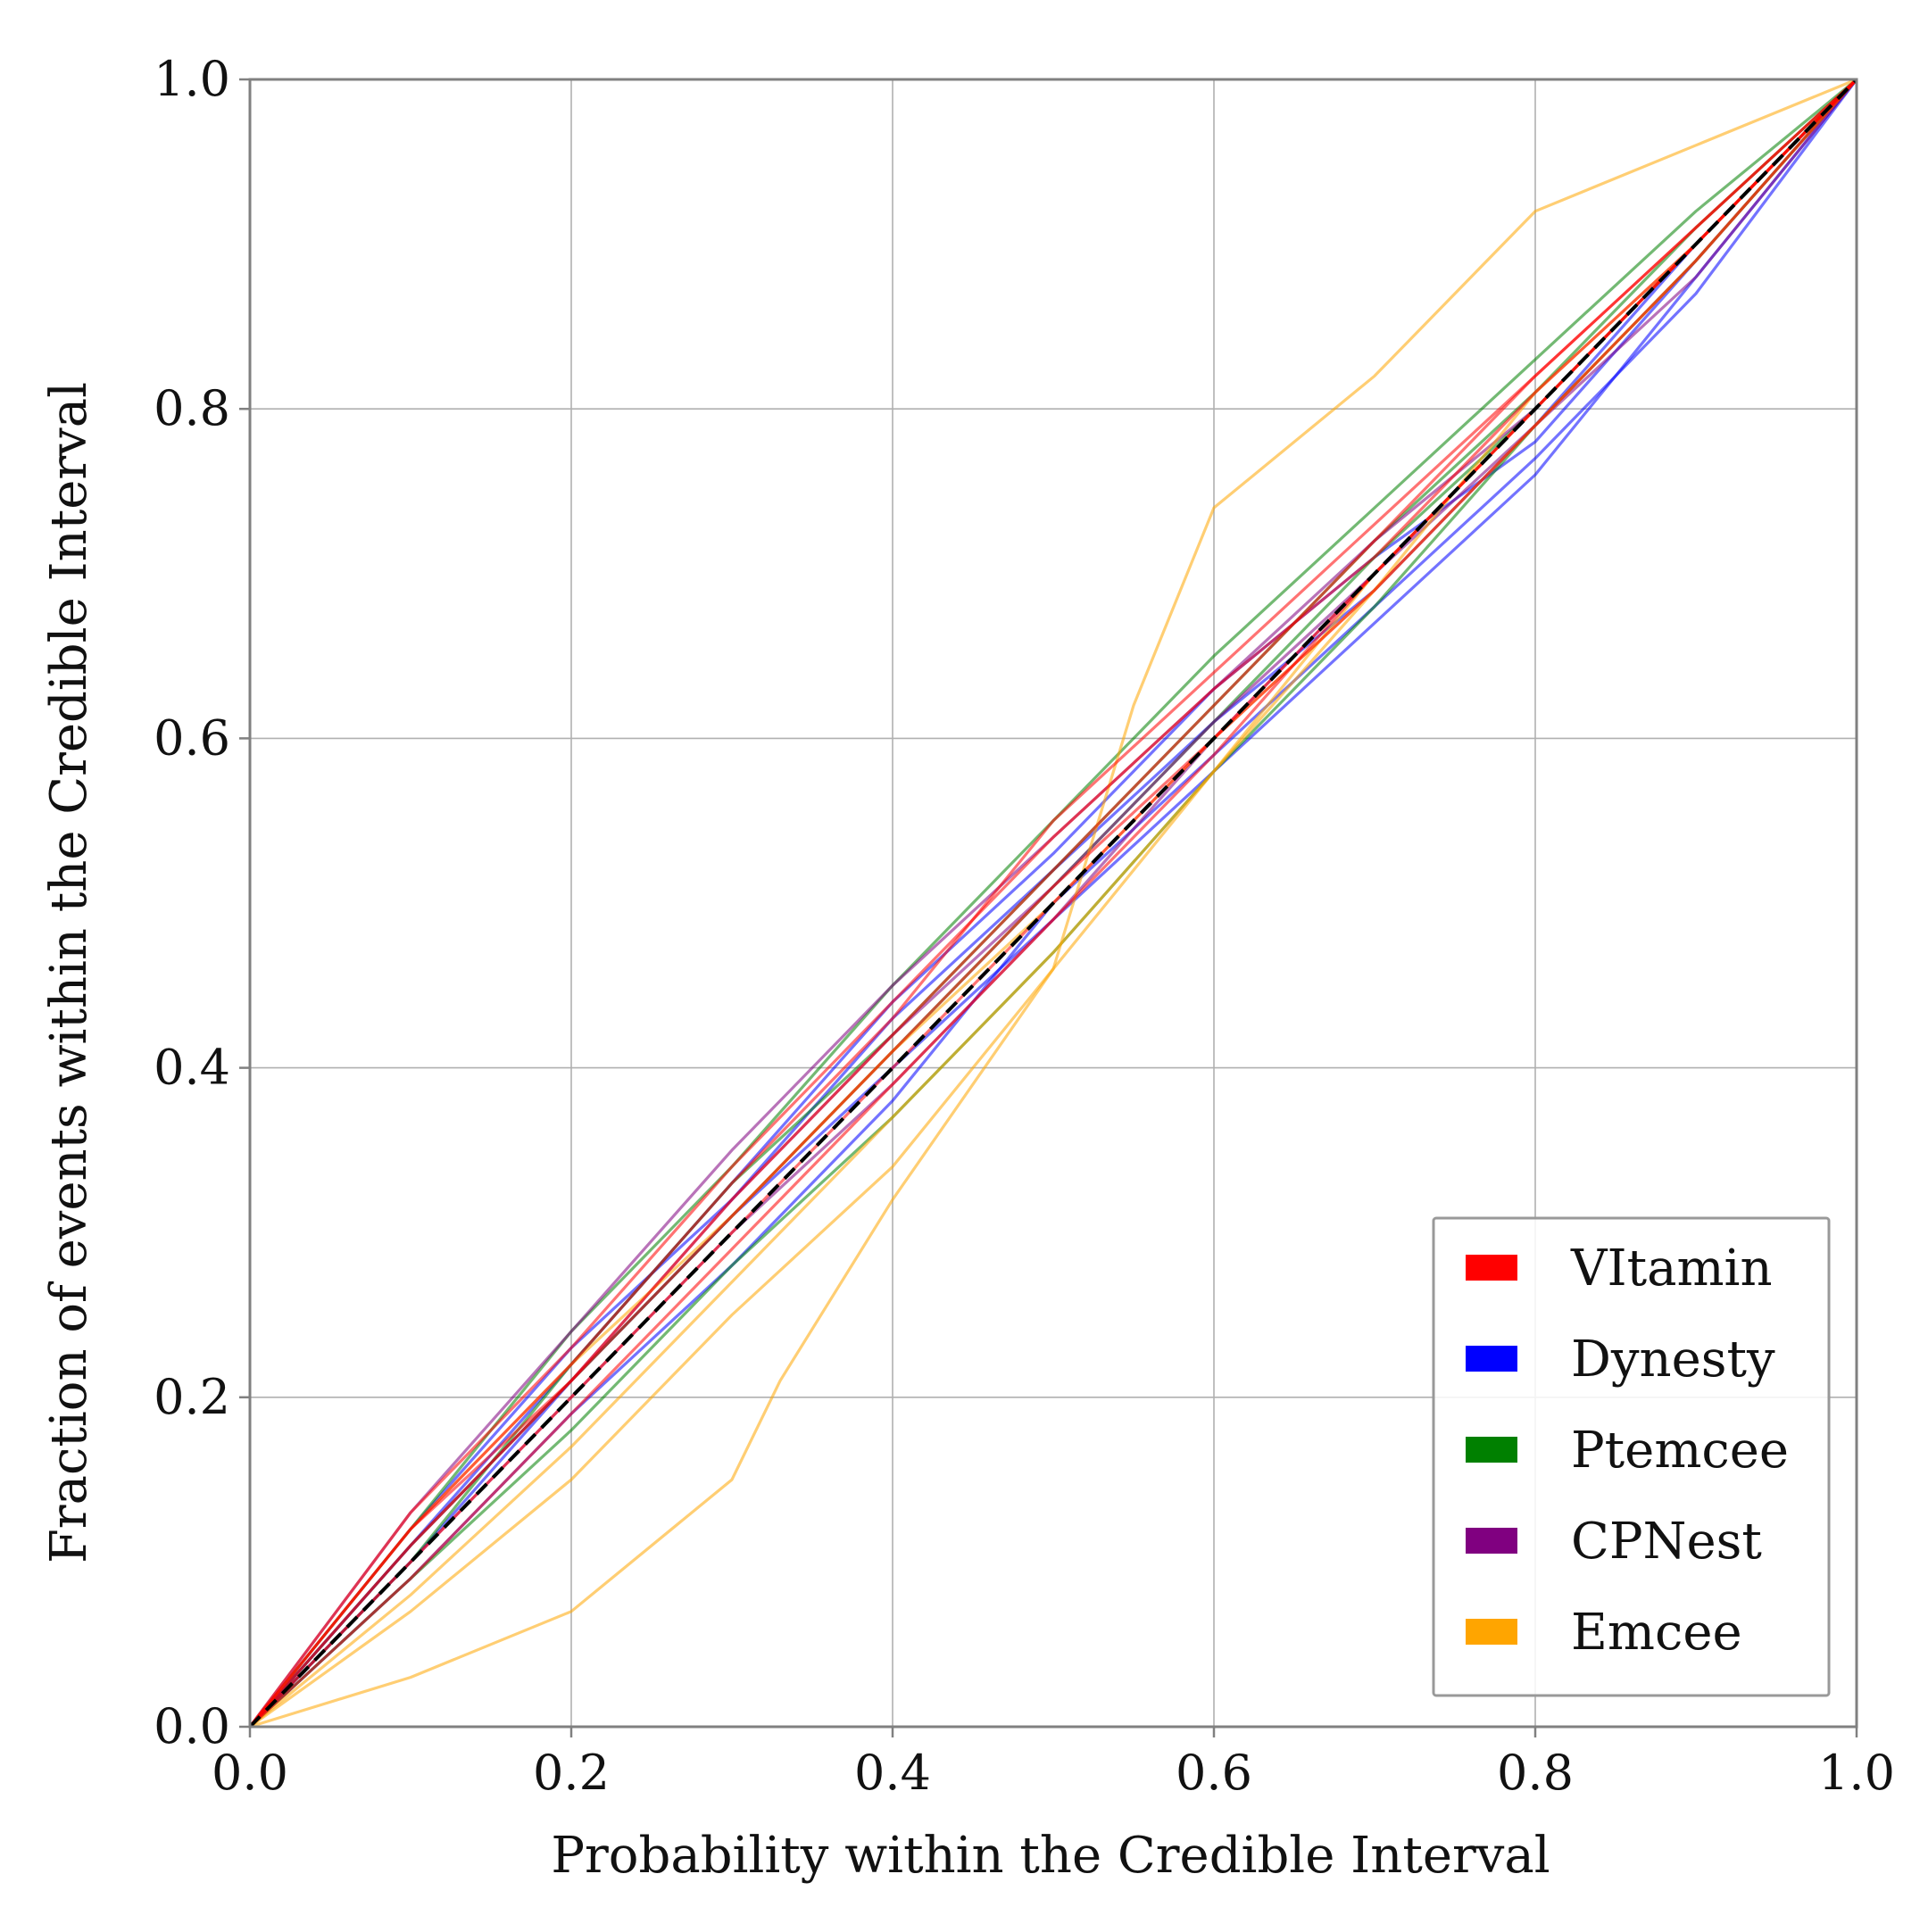 This screenshot has height=1932, width=1928. What do you see at coordinates (572, 1773) in the screenshot?
I see `x-tick-label-1: 0.2` at bounding box center [572, 1773].